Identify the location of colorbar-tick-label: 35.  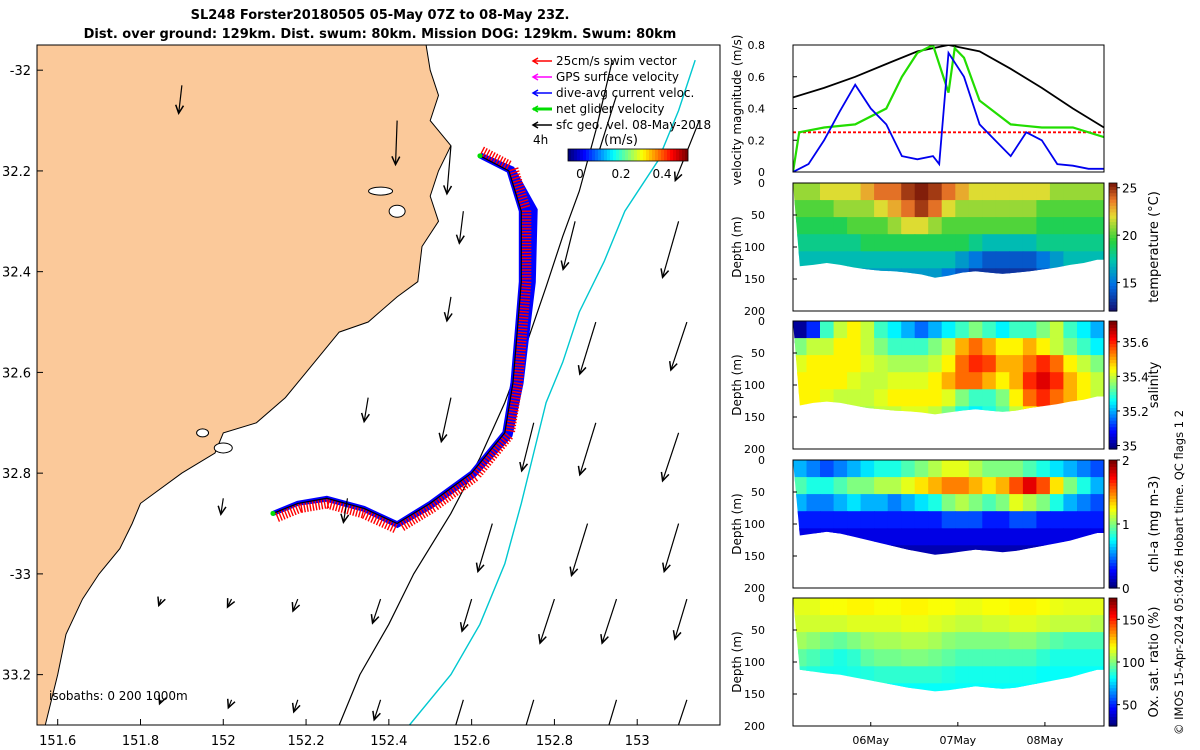
(1129, 447).